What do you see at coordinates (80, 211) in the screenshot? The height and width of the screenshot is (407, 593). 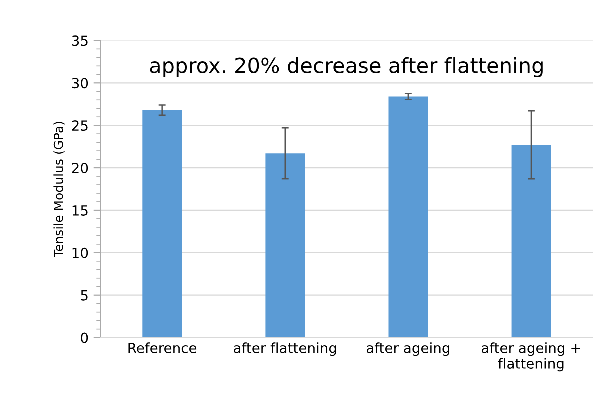 I see `y-tick-label: 15` at bounding box center [80, 211].